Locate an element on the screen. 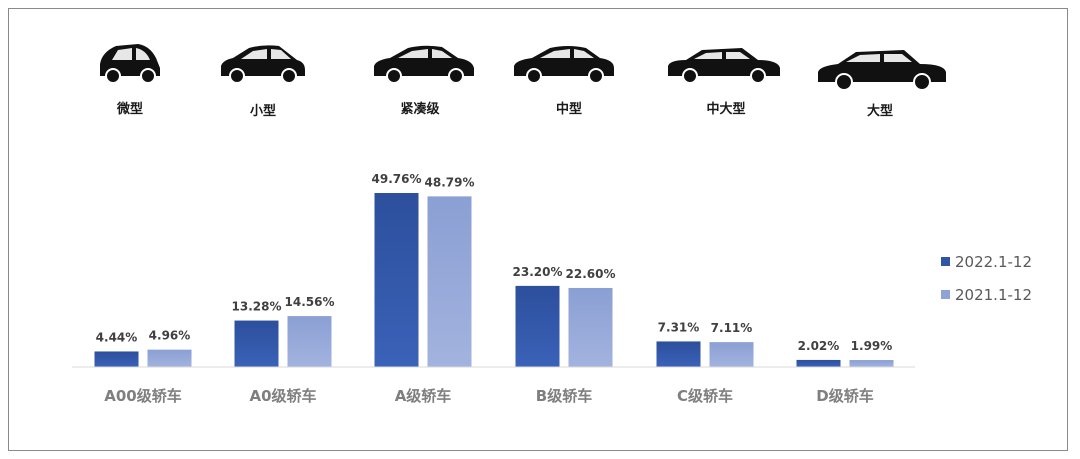  category-label-2: A级轿车 is located at coordinates (423, 396).